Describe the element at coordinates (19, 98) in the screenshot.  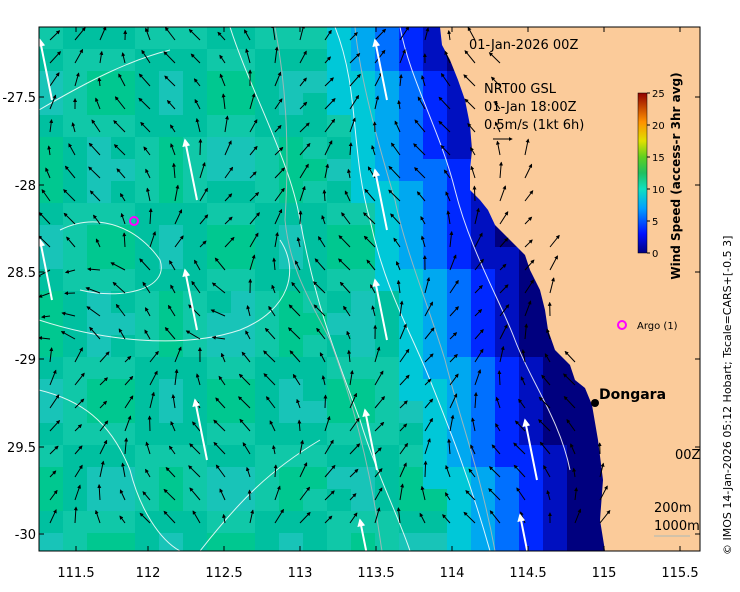
I see `lat-tick-label: -27.5` at that location.